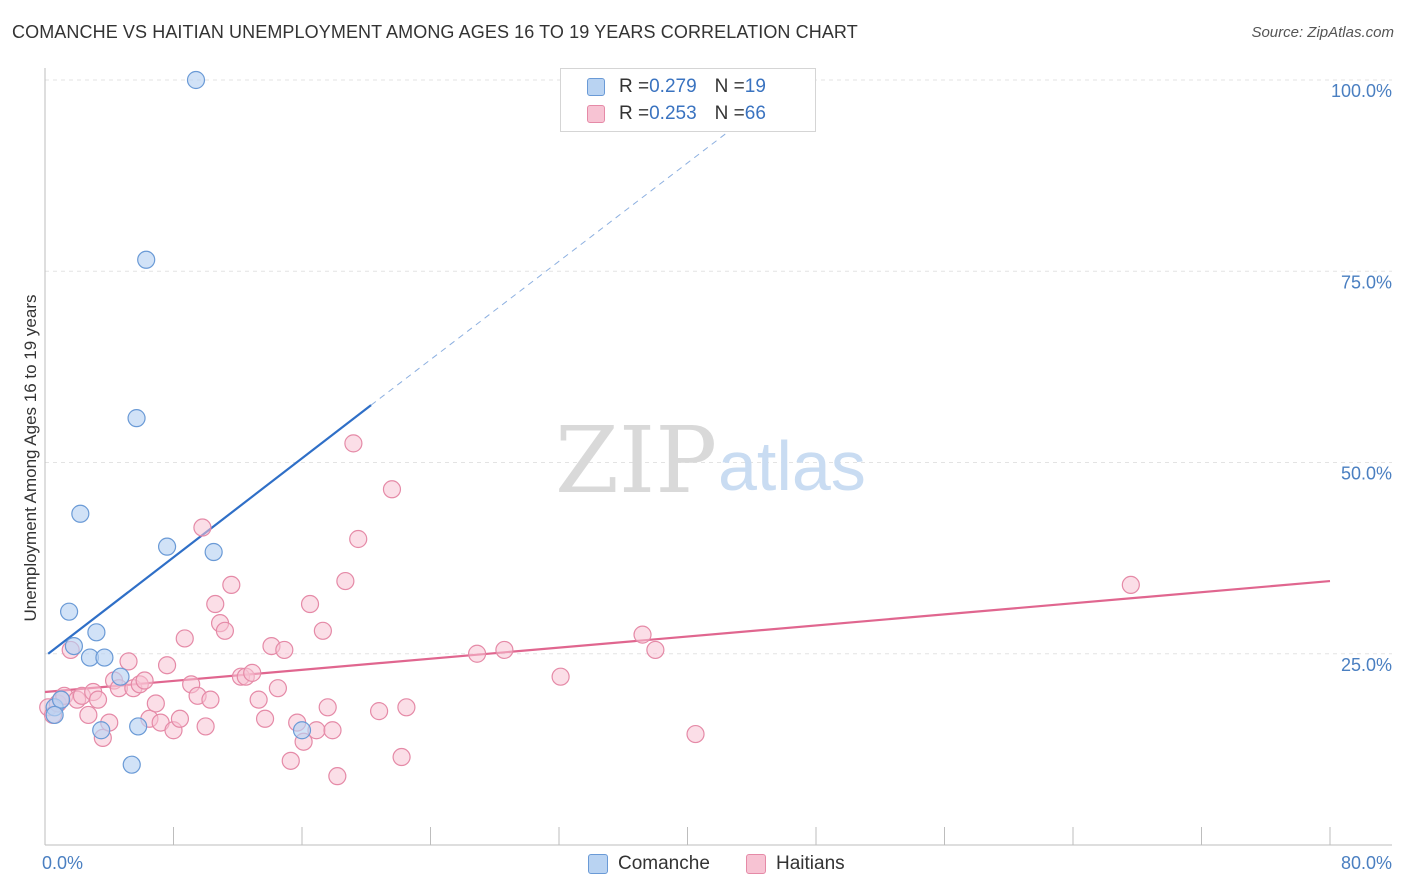 This screenshot has width=1406, height=892. I want to click on legend-n-value: 66, so click(755, 113).